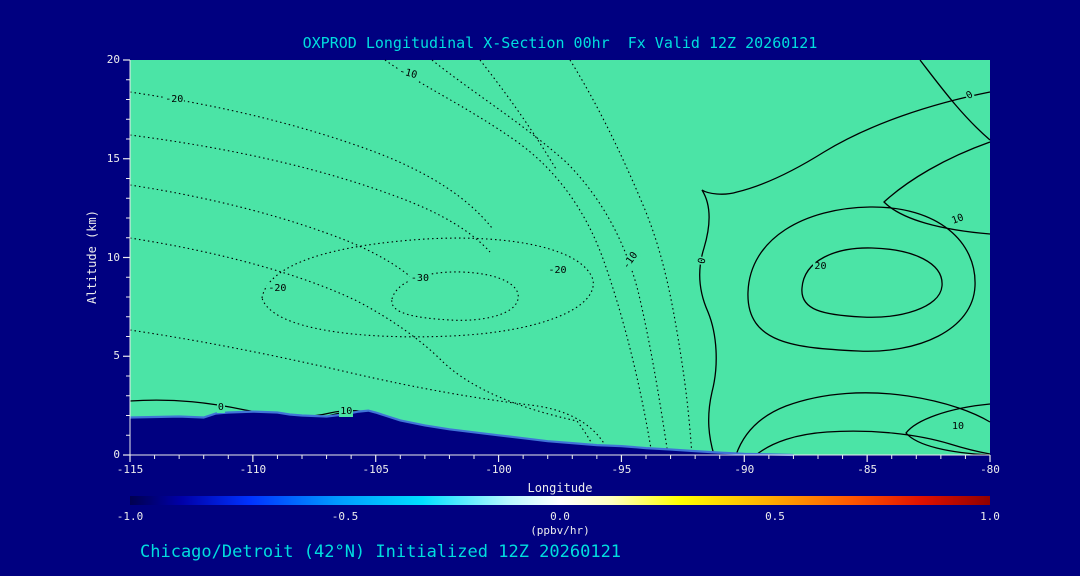  What do you see at coordinates (116, 356) in the screenshot?
I see `y-tick-label: 5` at bounding box center [116, 356].